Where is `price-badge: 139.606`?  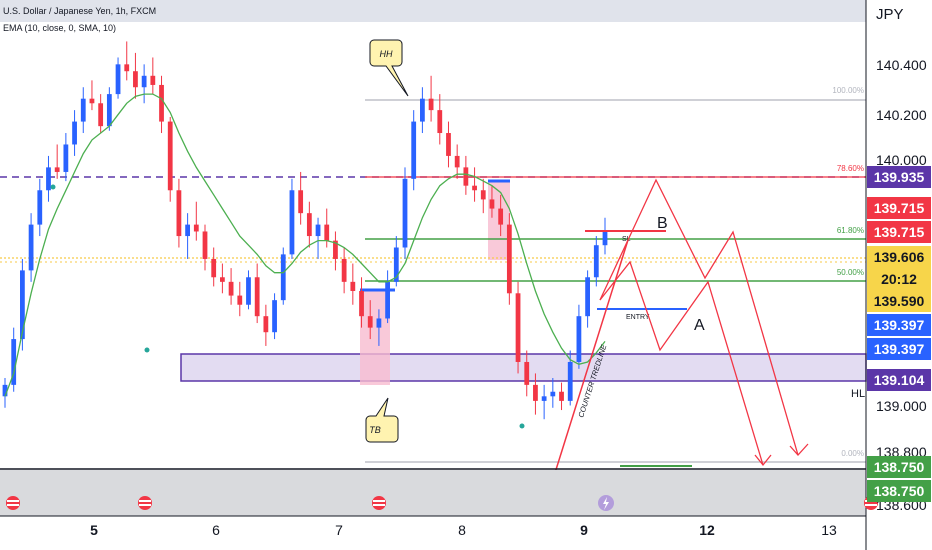
price-badge: 139.606 is located at coordinates (899, 257).